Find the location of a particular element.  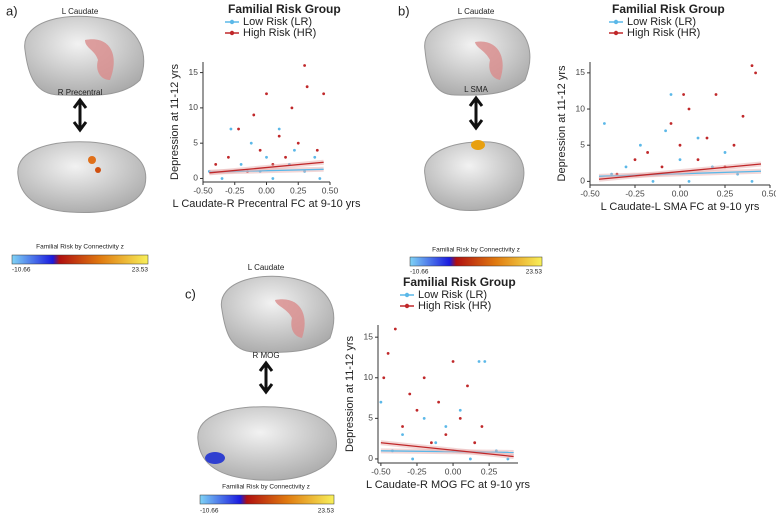

panel-c-brain is located at coordinates (267, 390).